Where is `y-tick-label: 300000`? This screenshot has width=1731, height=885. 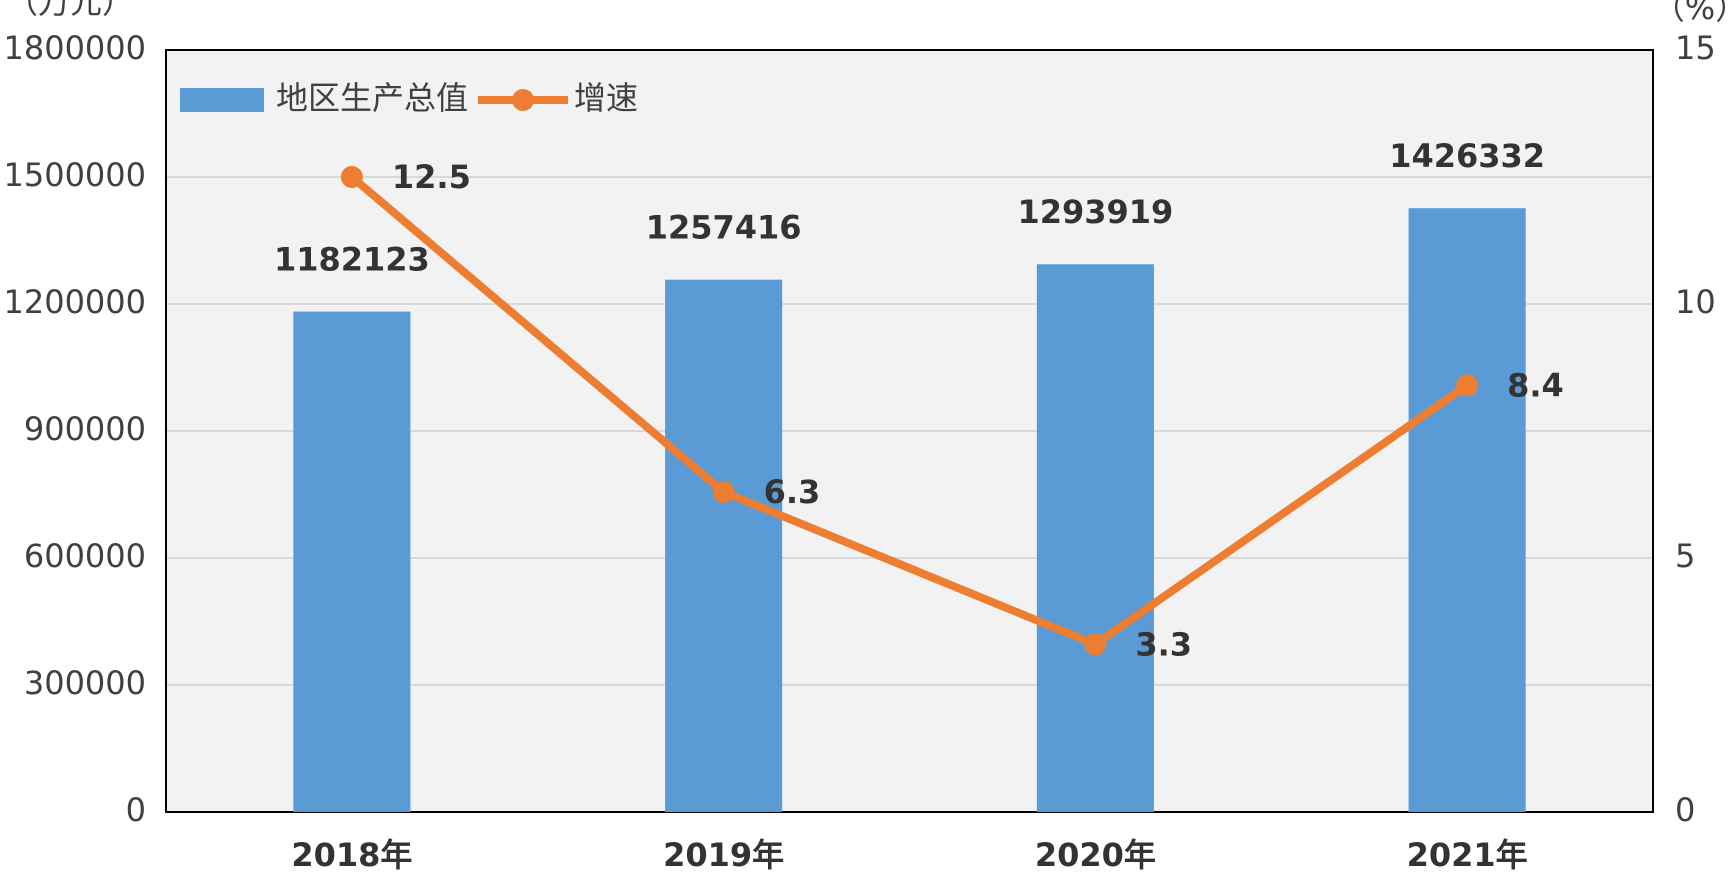
y-tick-label: 300000 is located at coordinates (85, 683).